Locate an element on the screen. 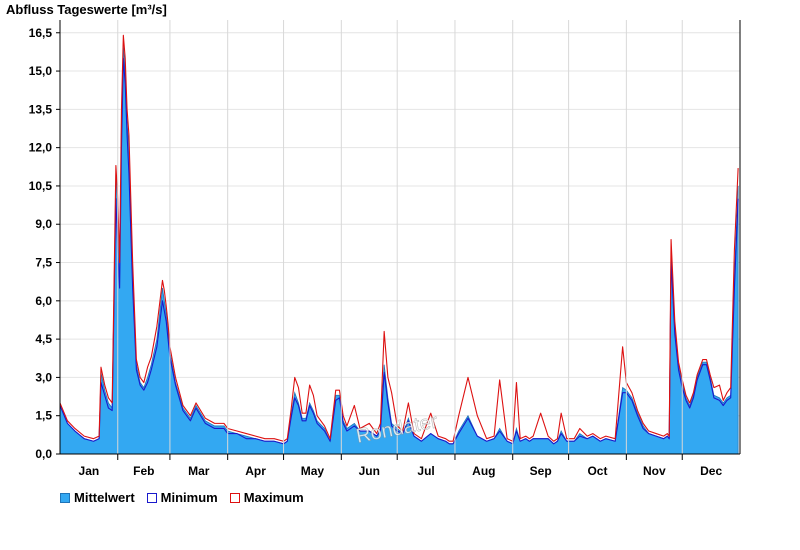  y-tick-label: 1,5 is located at coordinates (43, 416).